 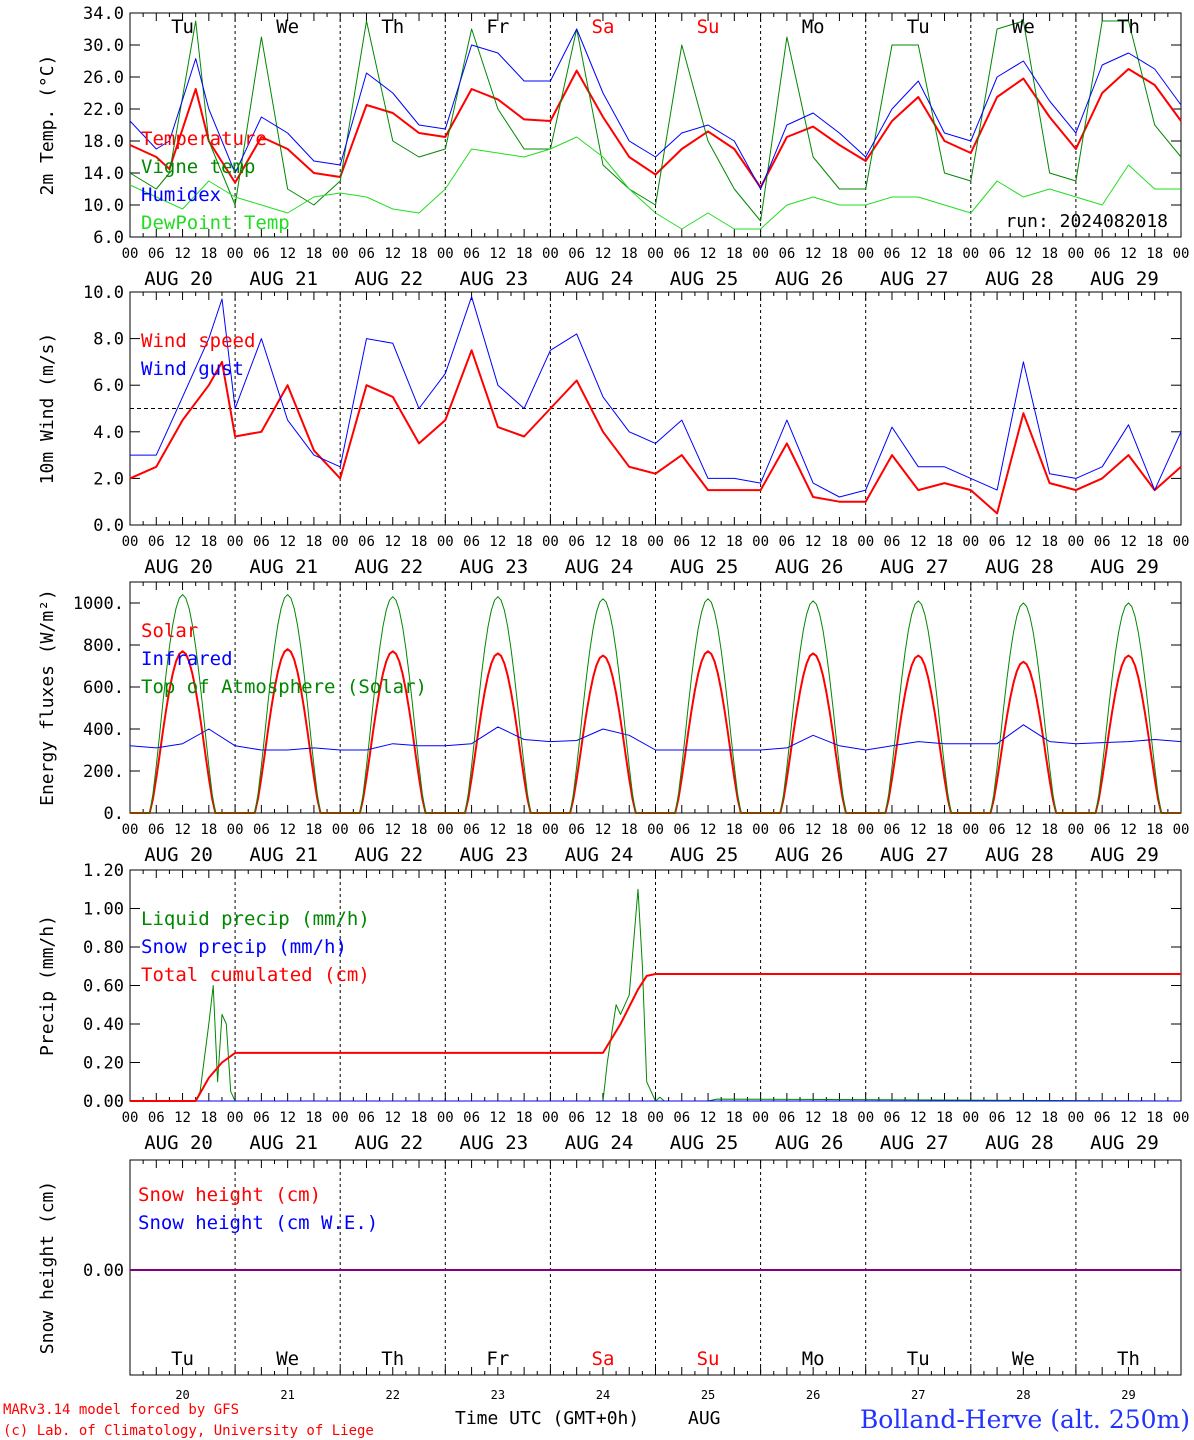 I want to click on y-axis-title: 10m Wind (m/s), so click(x=47, y=409).